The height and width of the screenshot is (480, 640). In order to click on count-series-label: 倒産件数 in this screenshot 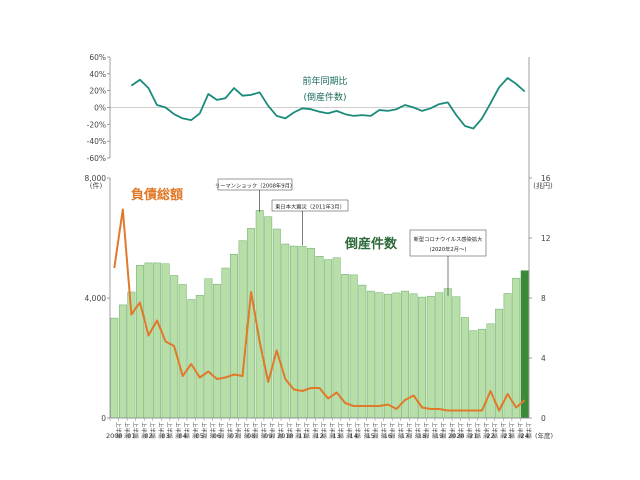, I will do `click(371, 244)`.